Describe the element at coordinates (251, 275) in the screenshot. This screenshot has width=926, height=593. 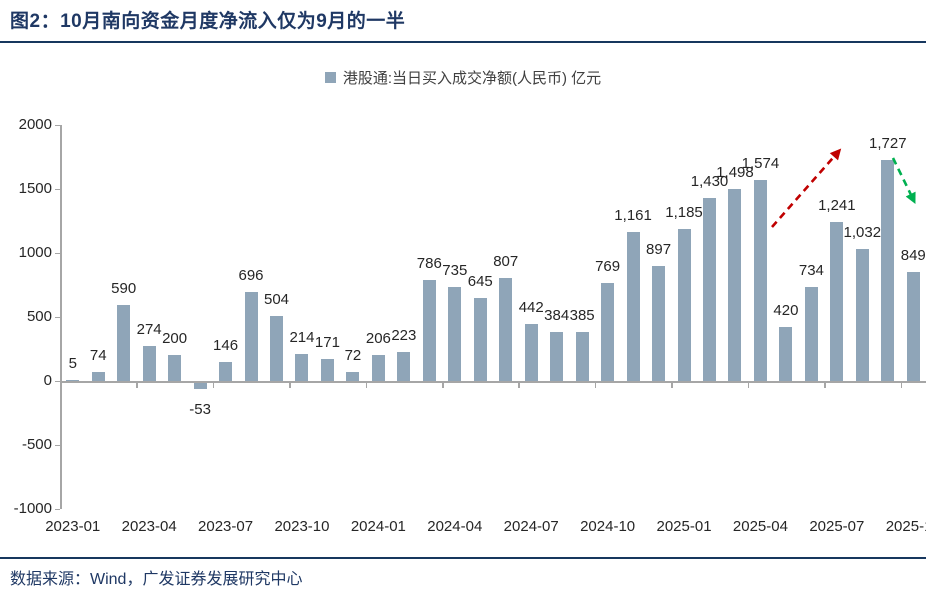
I see `bar-value-label: 696` at that location.